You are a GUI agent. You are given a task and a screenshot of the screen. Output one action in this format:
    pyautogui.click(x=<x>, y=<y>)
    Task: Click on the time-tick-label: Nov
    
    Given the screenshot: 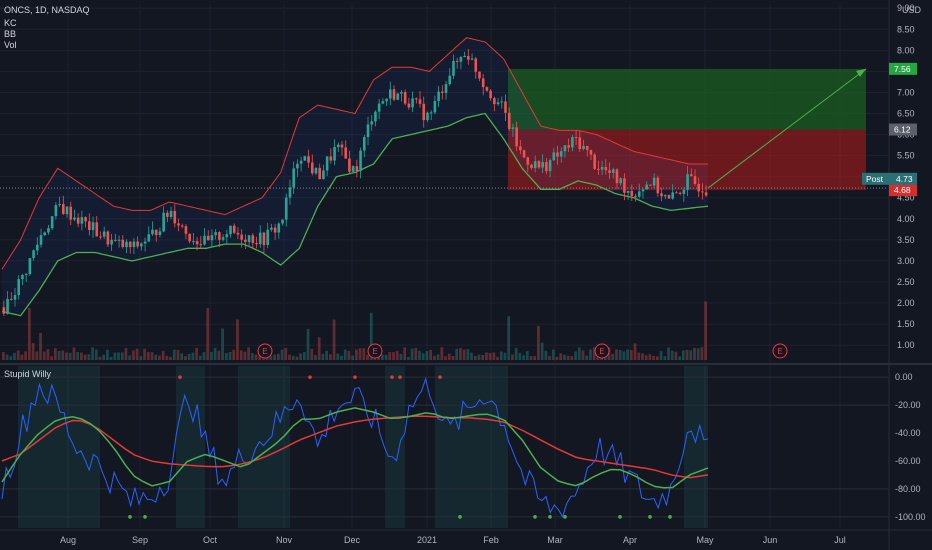 What is the action you would take?
    pyautogui.click(x=284, y=540)
    